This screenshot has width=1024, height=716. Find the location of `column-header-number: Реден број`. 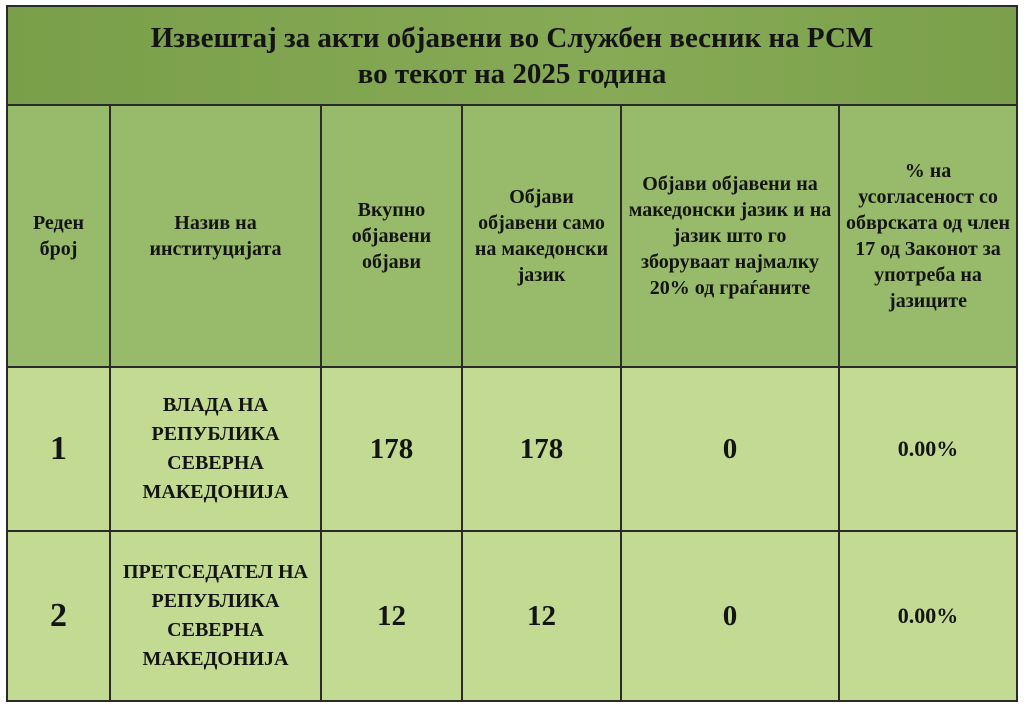

column-header-number: Реден број is located at coordinates (58, 236).